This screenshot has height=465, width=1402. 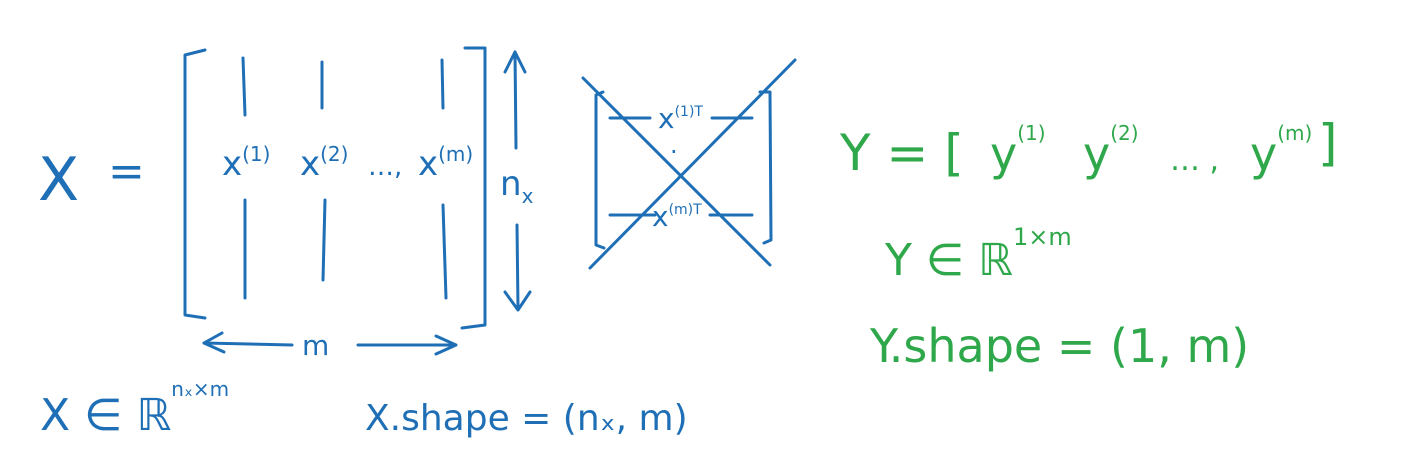 What do you see at coordinates (765, 167) in the screenshot?
I see `crossed-right-bracket` at bounding box center [765, 167].